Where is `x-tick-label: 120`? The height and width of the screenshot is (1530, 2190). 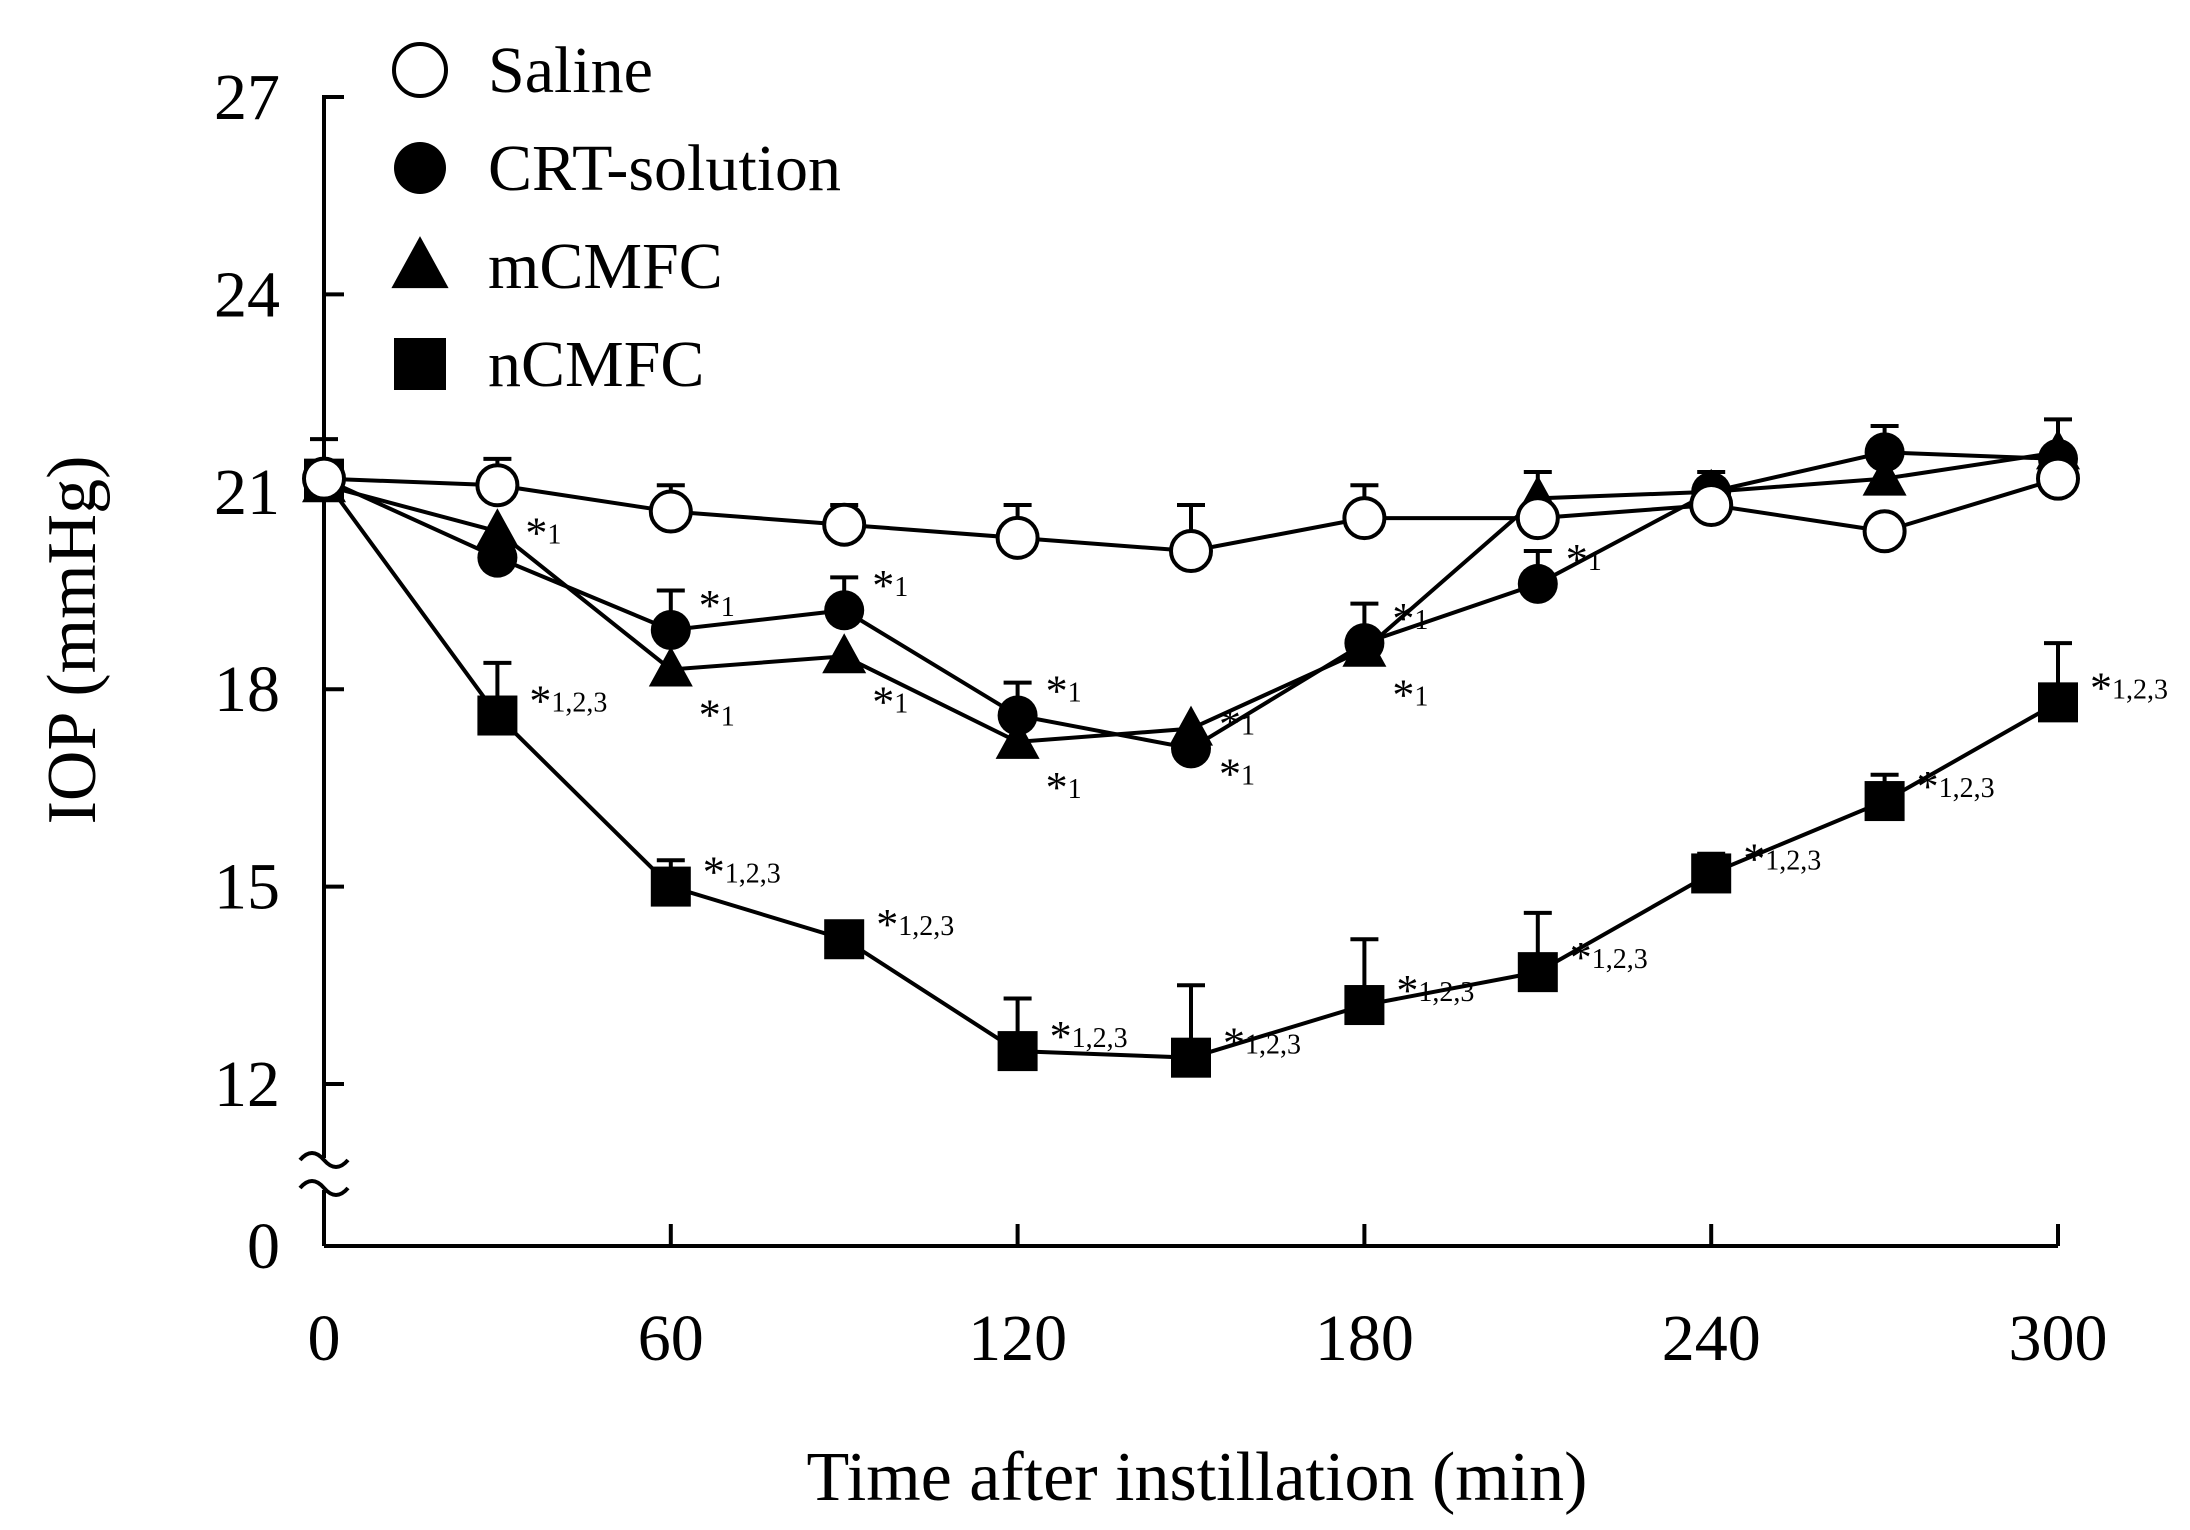
x-tick-label: 120 is located at coordinates (1017, 1338).